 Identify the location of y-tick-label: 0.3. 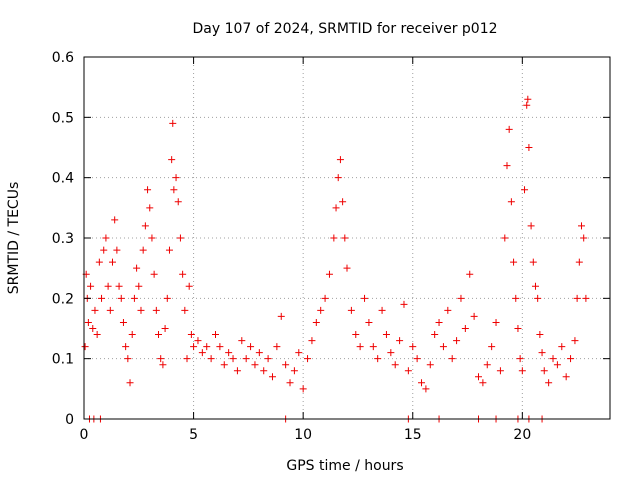
(63, 239).